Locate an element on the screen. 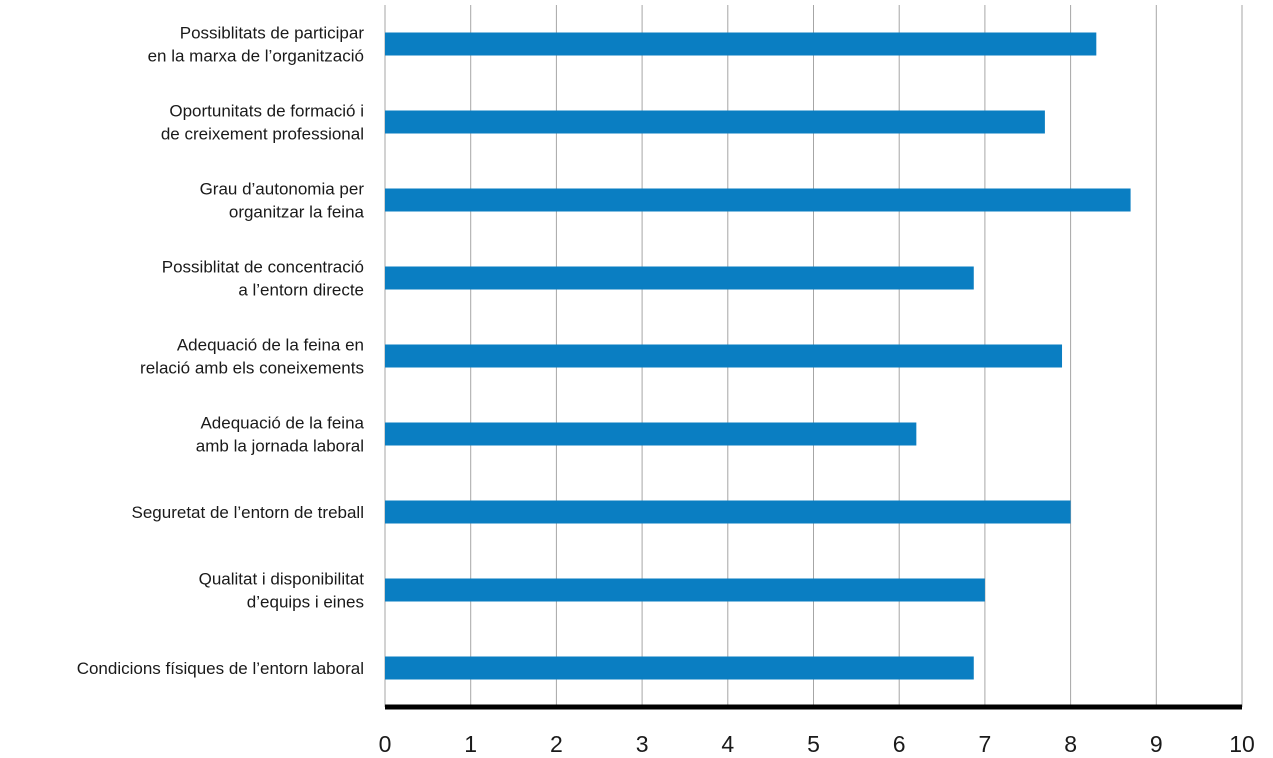 This screenshot has width=1273, height=758. x-tick-labels: 0 1 2 3 4 5 6 7 8 9 10 is located at coordinates (817, 744).